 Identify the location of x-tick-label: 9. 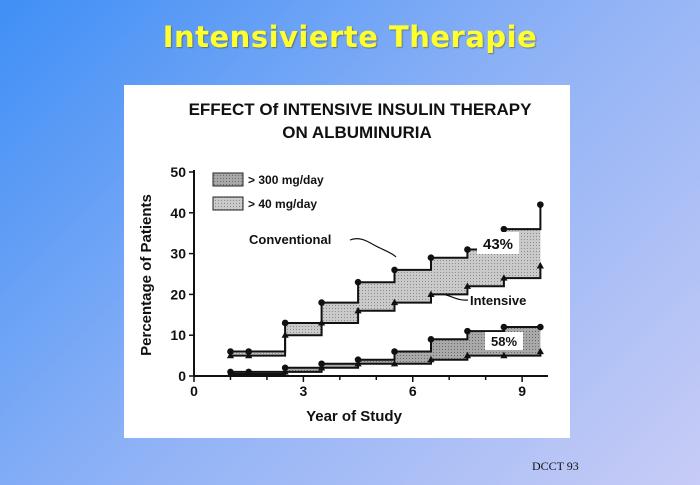
(522, 391).